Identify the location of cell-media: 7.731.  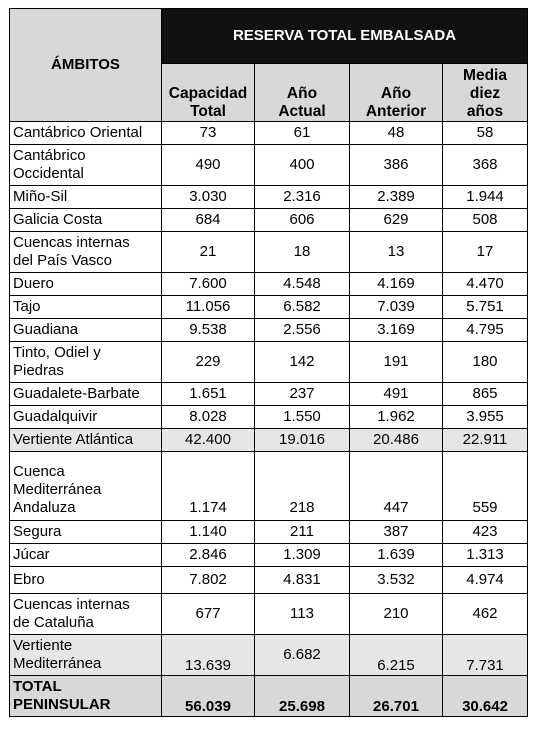
(485, 655).